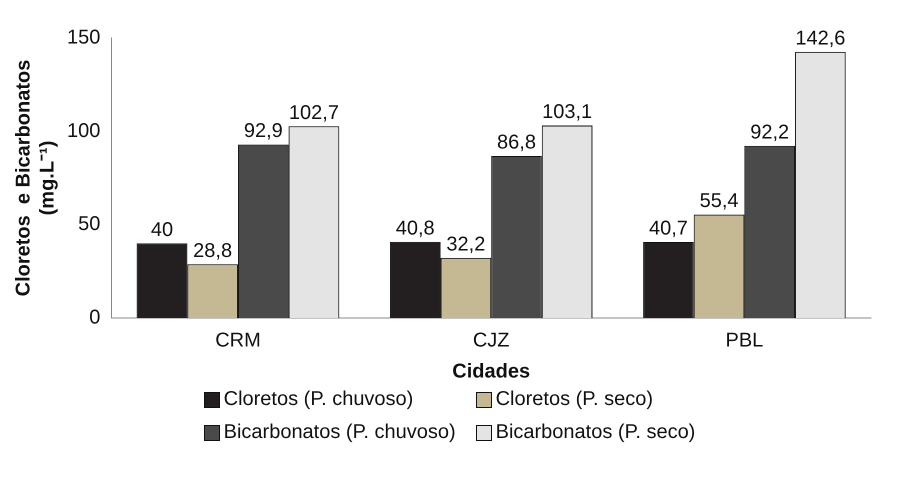 The image size is (899, 498). Describe the element at coordinates (340, 432) in the screenshot. I see `legend-label: Bicarbonatos (P. chuvoso)` at that location.